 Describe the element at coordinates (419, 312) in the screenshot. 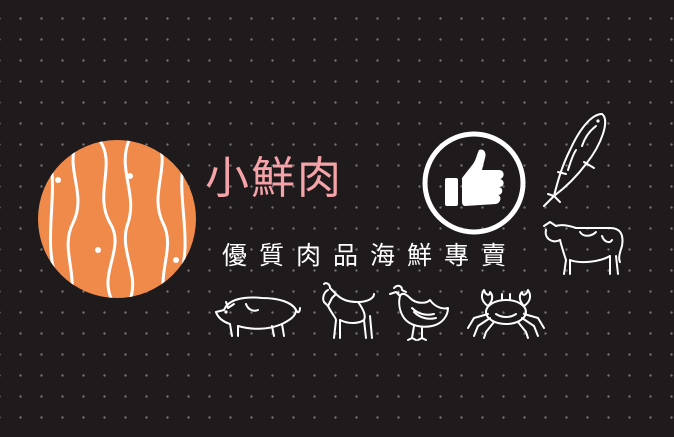

I see `chicken-icon` at that location.